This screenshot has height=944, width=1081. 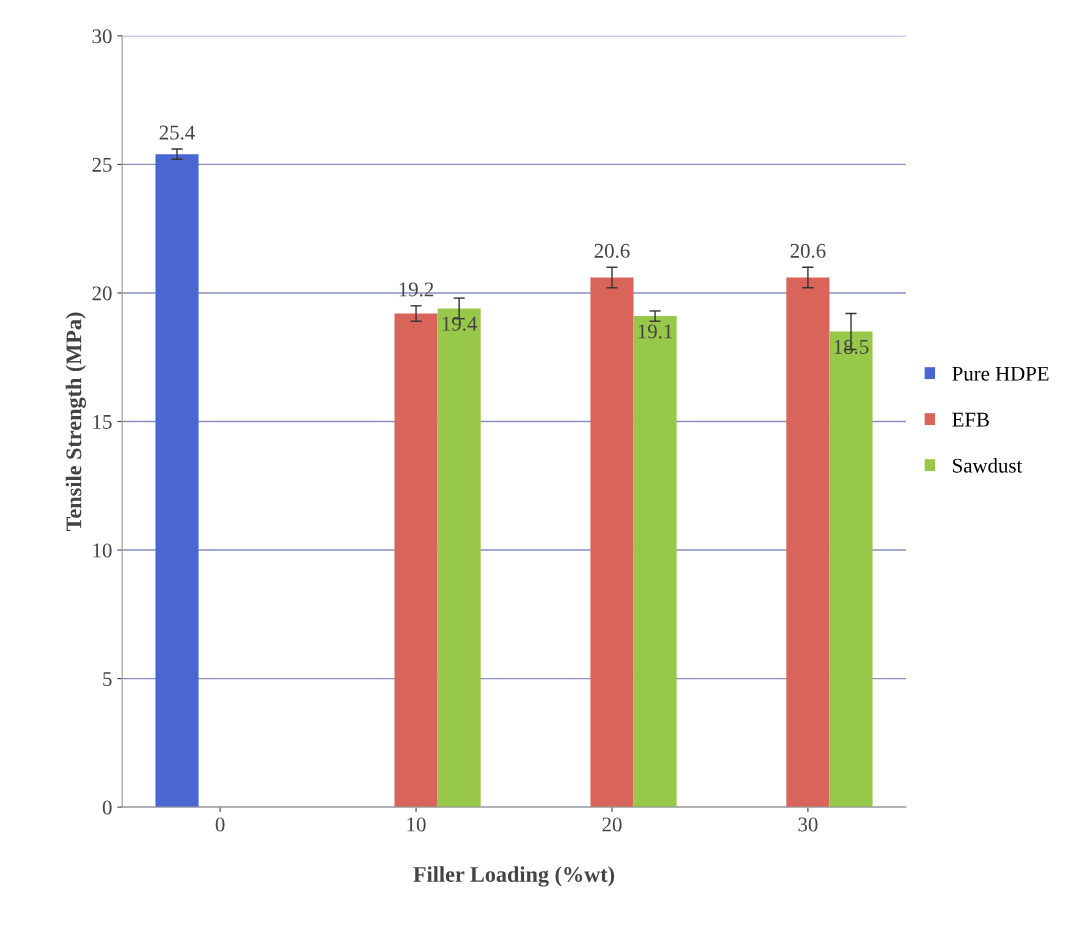 What do you see at coordinates (514, 876) in the screenshot?
I see `x-axis-title: Filler Loading (%wt)` at bounding box center [514, 876].